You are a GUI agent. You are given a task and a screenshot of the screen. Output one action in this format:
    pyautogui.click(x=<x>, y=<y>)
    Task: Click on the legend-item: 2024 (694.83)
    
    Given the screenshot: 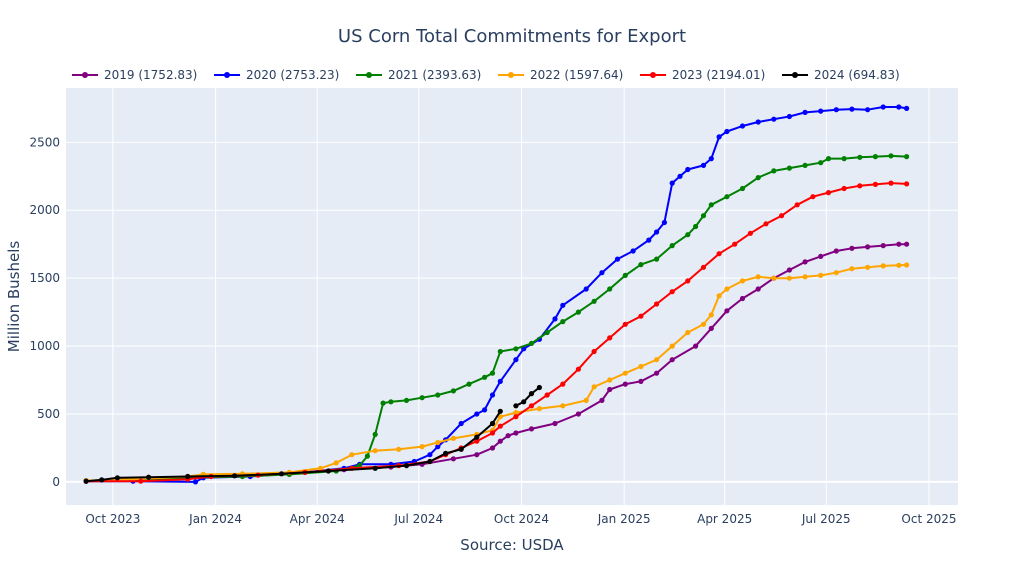 What is the action you would take?
    pyautogui.click(x=841, y=75)
    